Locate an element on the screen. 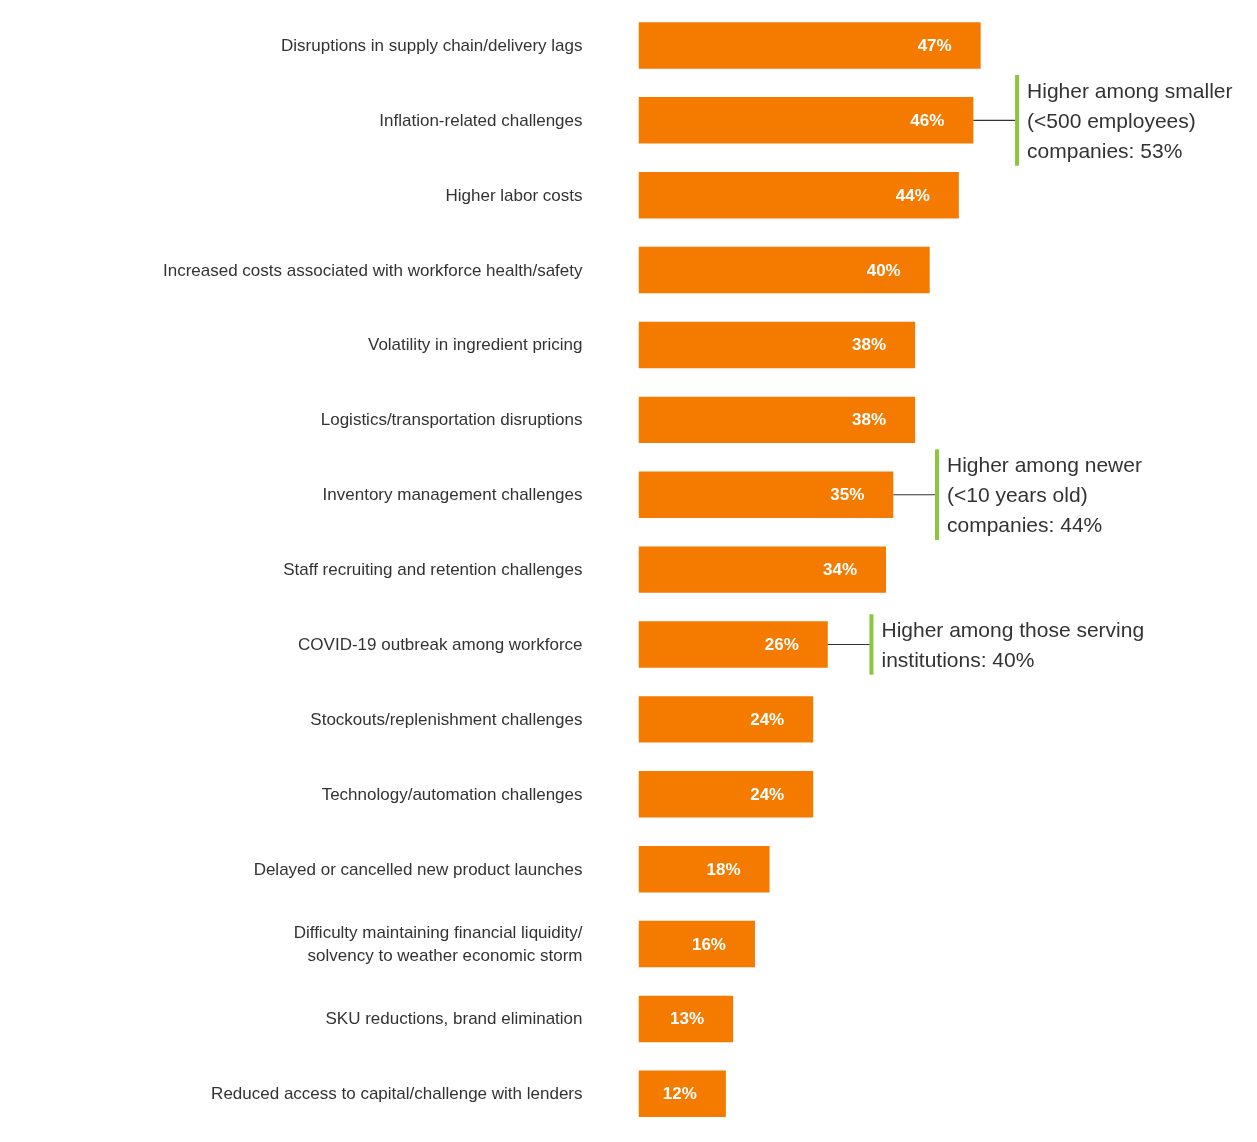 The image size is (1257, 1142). y-tick-label: Staff recruiting and retention challenges is located at coordinates (433, 570).